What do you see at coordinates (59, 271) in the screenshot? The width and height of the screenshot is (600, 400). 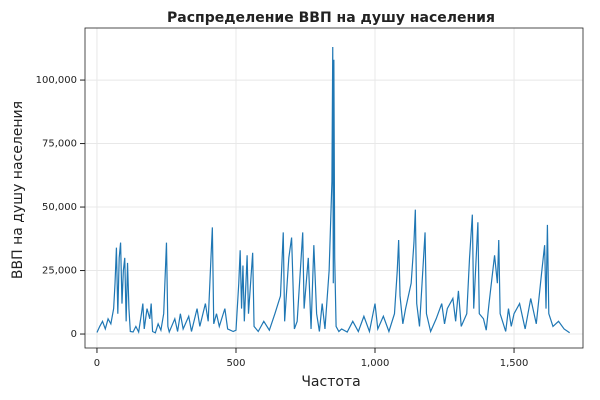 I see `y-tick-label: 25,000` at bounding box center [59, 271].